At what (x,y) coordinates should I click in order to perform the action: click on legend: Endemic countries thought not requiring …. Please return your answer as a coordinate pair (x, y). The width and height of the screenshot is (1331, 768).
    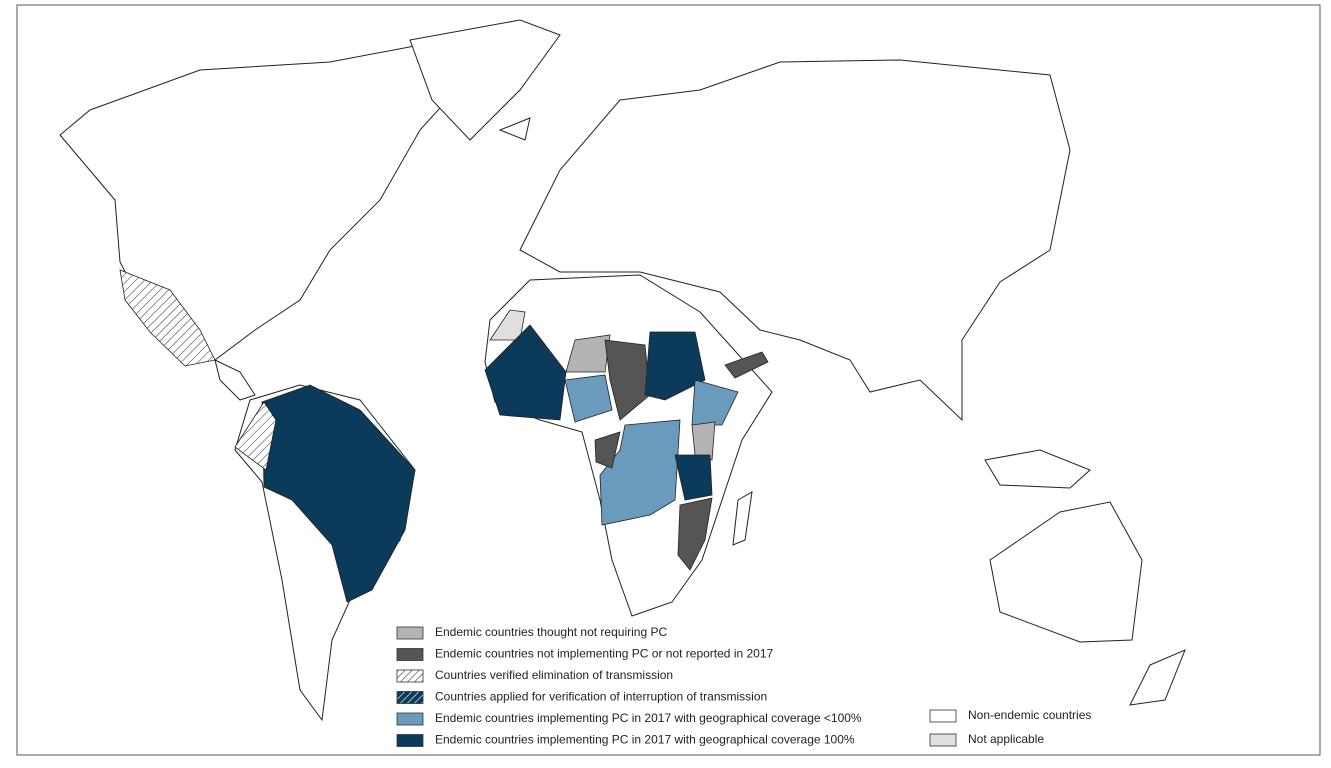
    Looking at the image, I should click on (743, 686).